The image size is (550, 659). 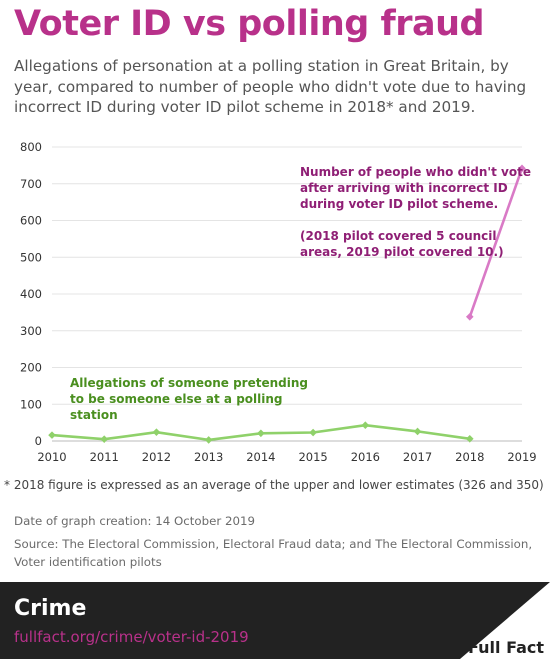 I want to click on series-annotation-pink: after arriving with incorrect ID, so click(x=404, y=188).